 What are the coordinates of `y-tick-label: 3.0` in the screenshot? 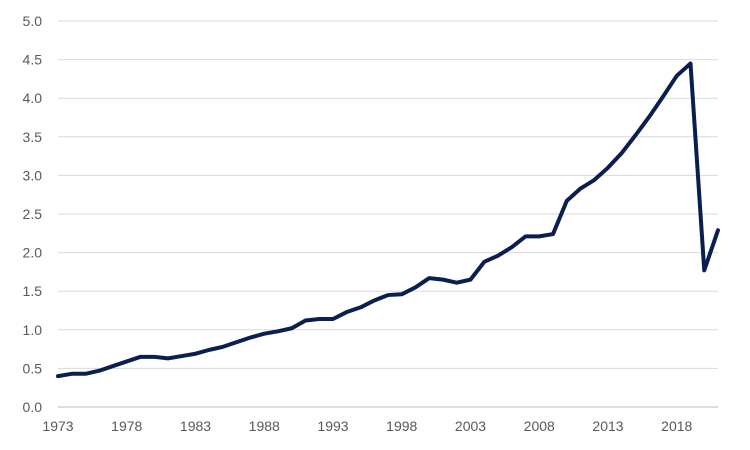 It's located at (33, 175).